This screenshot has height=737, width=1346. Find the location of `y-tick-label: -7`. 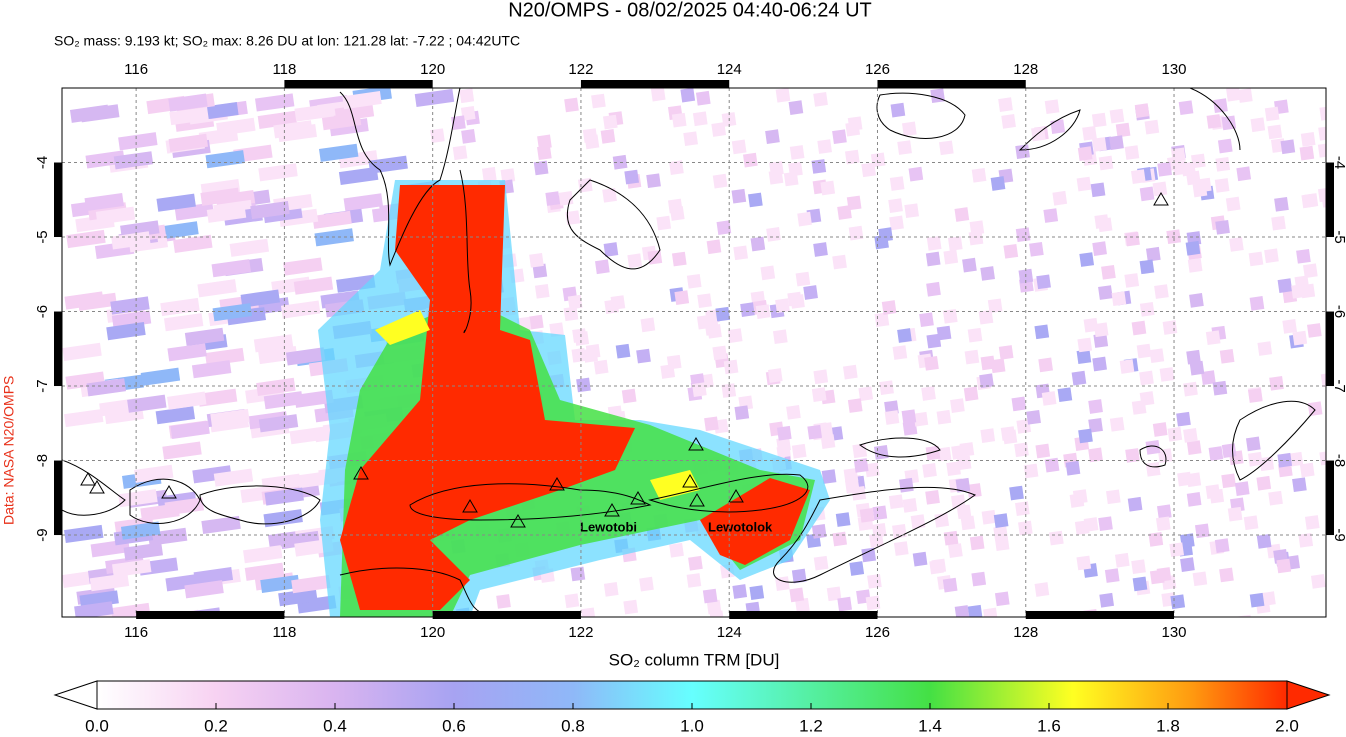

y-tick-label: -7 is located at coordinates (42, 385).